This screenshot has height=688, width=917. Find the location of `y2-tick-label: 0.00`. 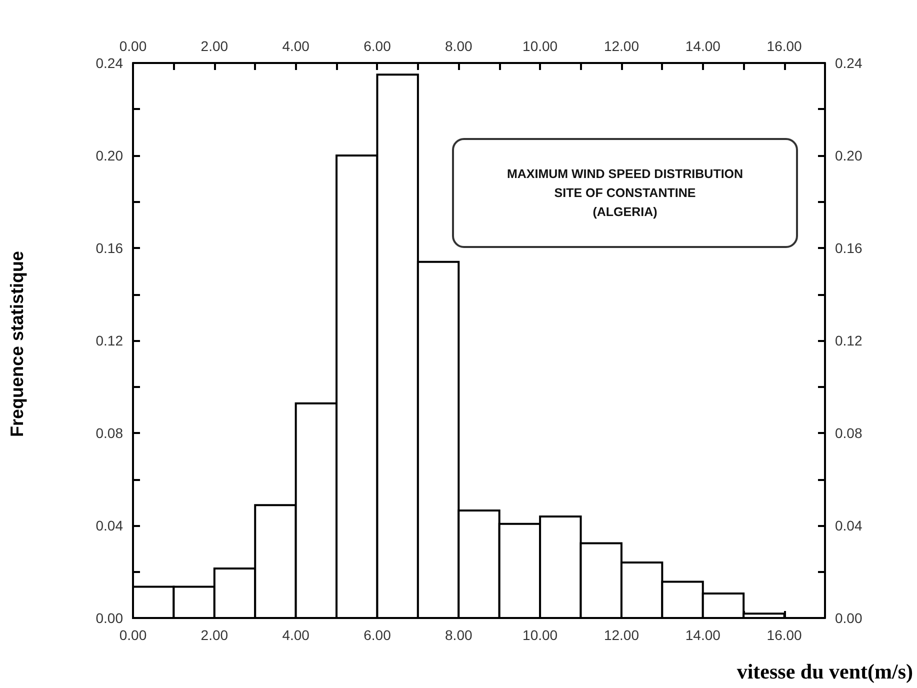

y2-tick-label: 0.00 is located at coordinates (848, 618).